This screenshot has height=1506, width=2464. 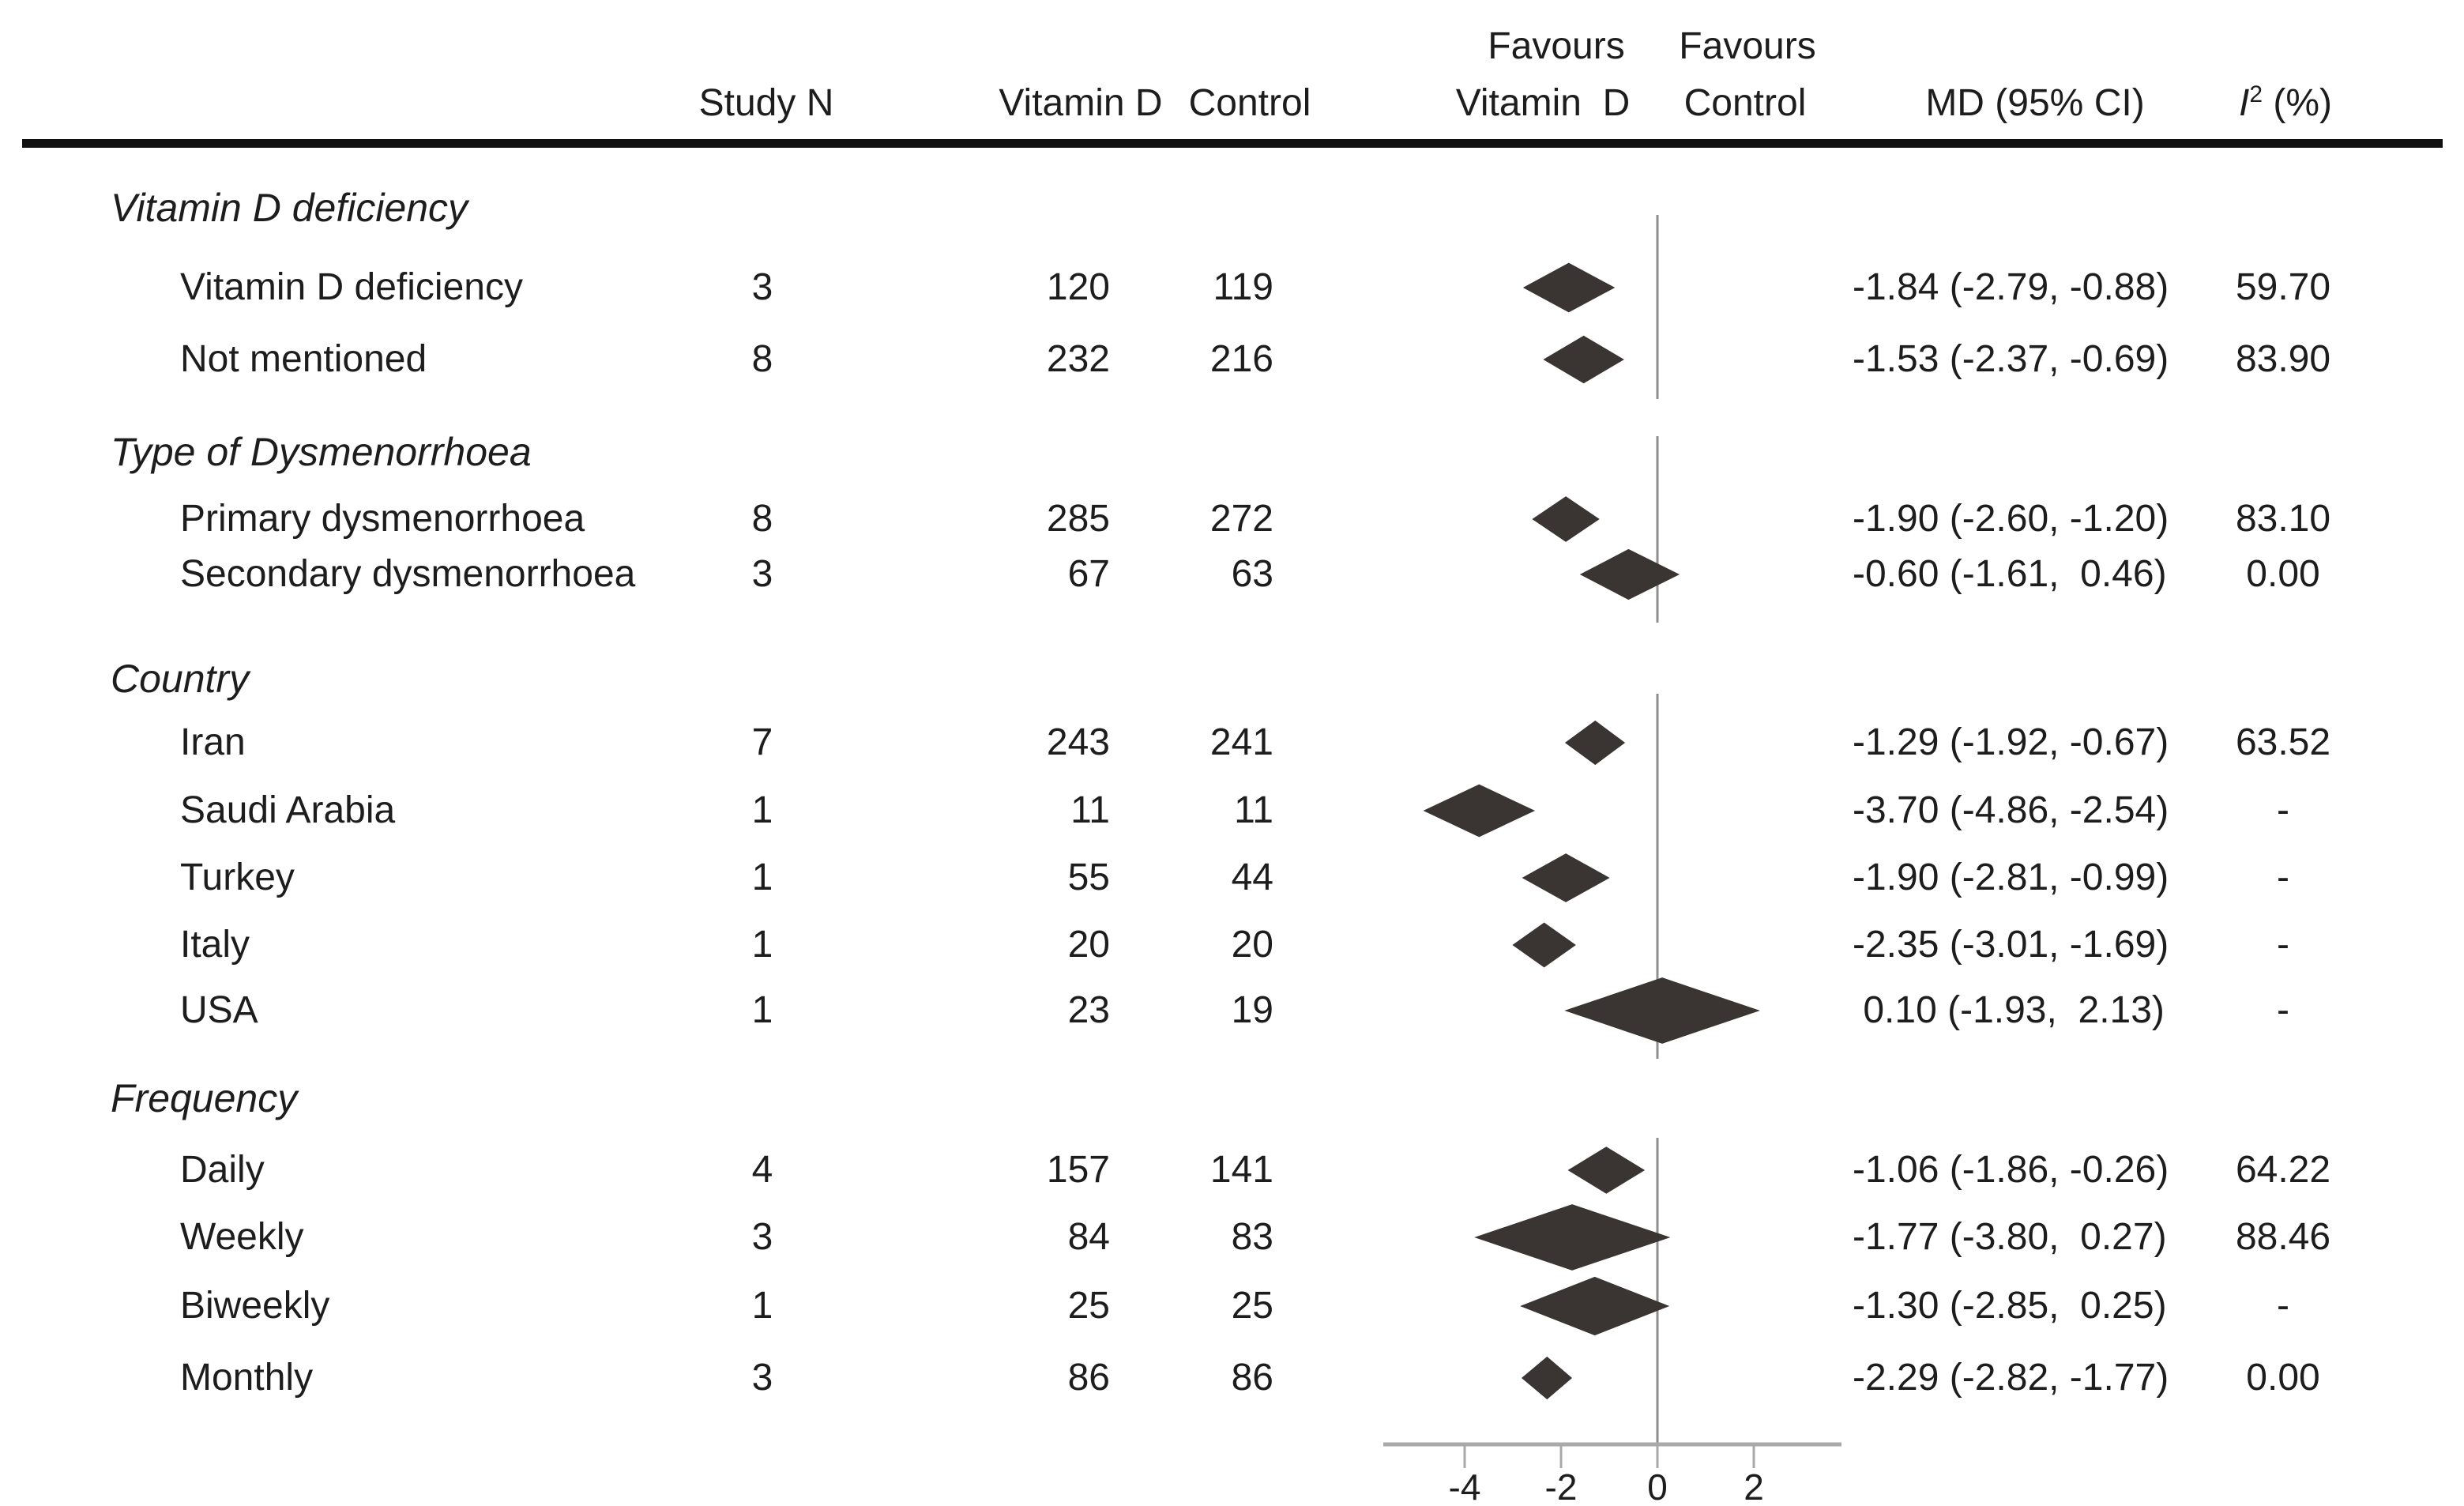 What do you see at coordinates (242, 1237) in the screenshot?
I see `row-label: Weekly` at bounding box center [242, 1237].